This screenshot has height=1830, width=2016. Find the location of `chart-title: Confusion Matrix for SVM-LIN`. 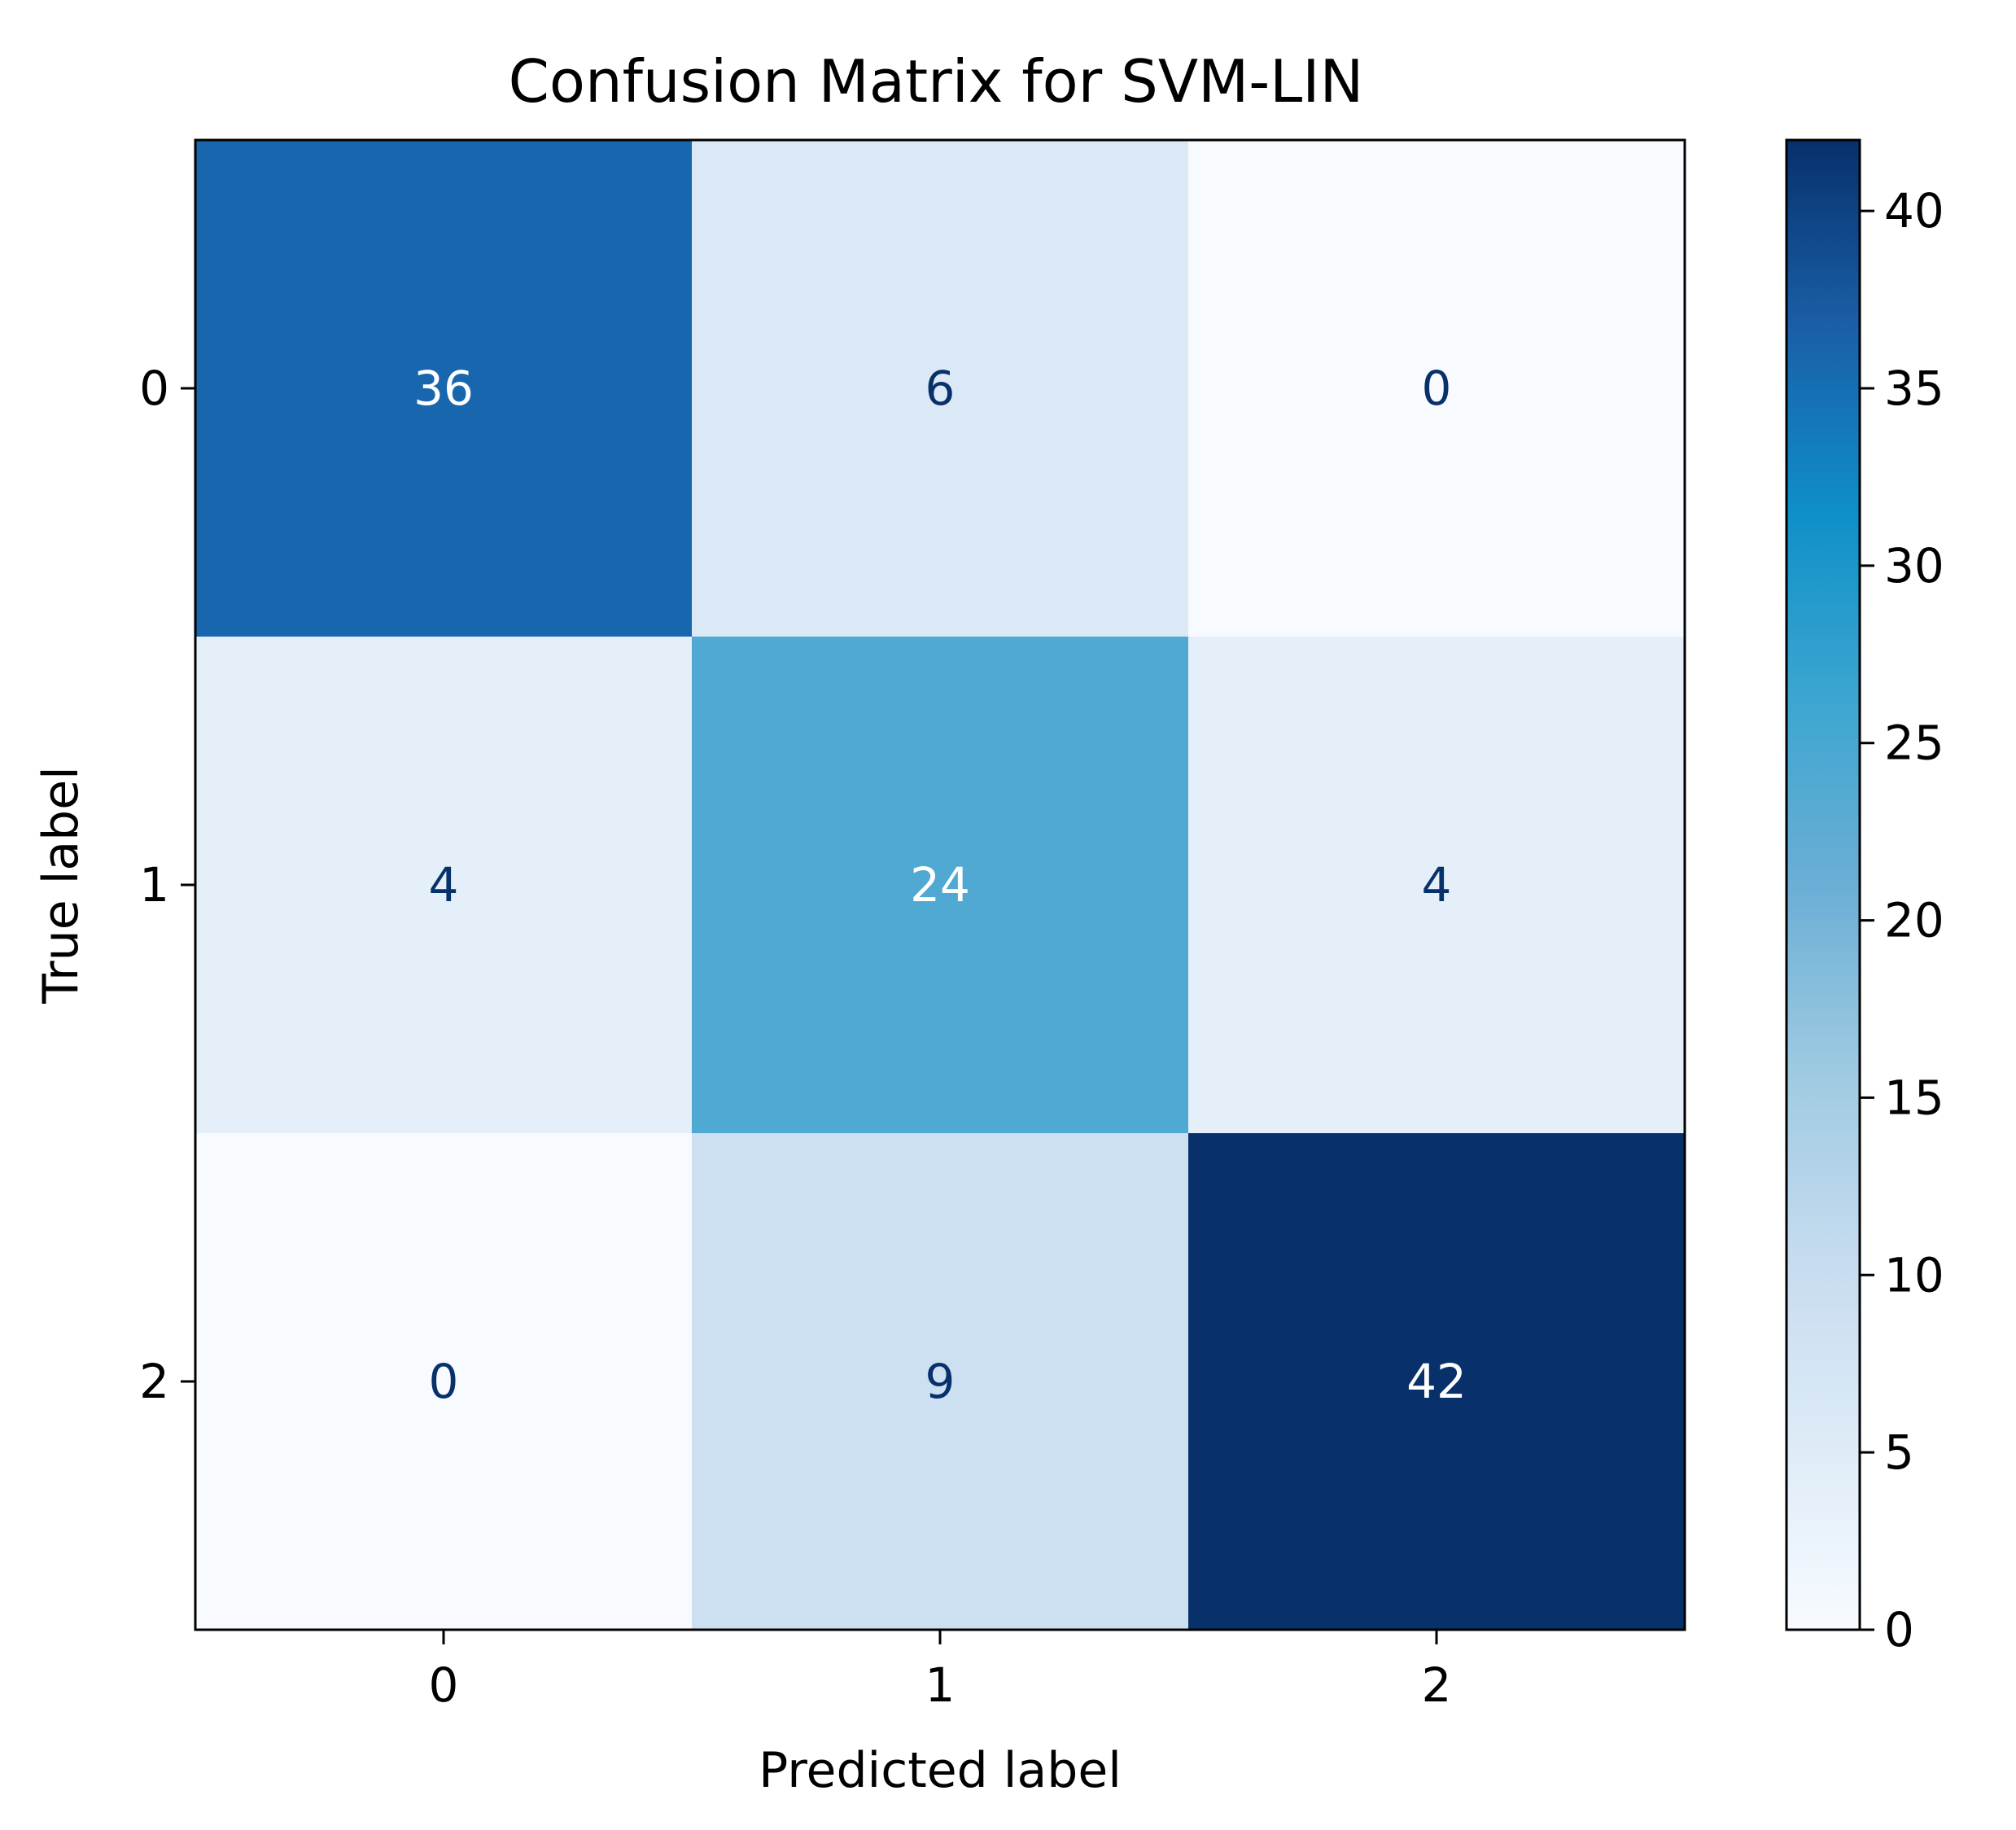

chart-title: Confusion Matrix for SVM-LIN is located at coordinates (936, 81).